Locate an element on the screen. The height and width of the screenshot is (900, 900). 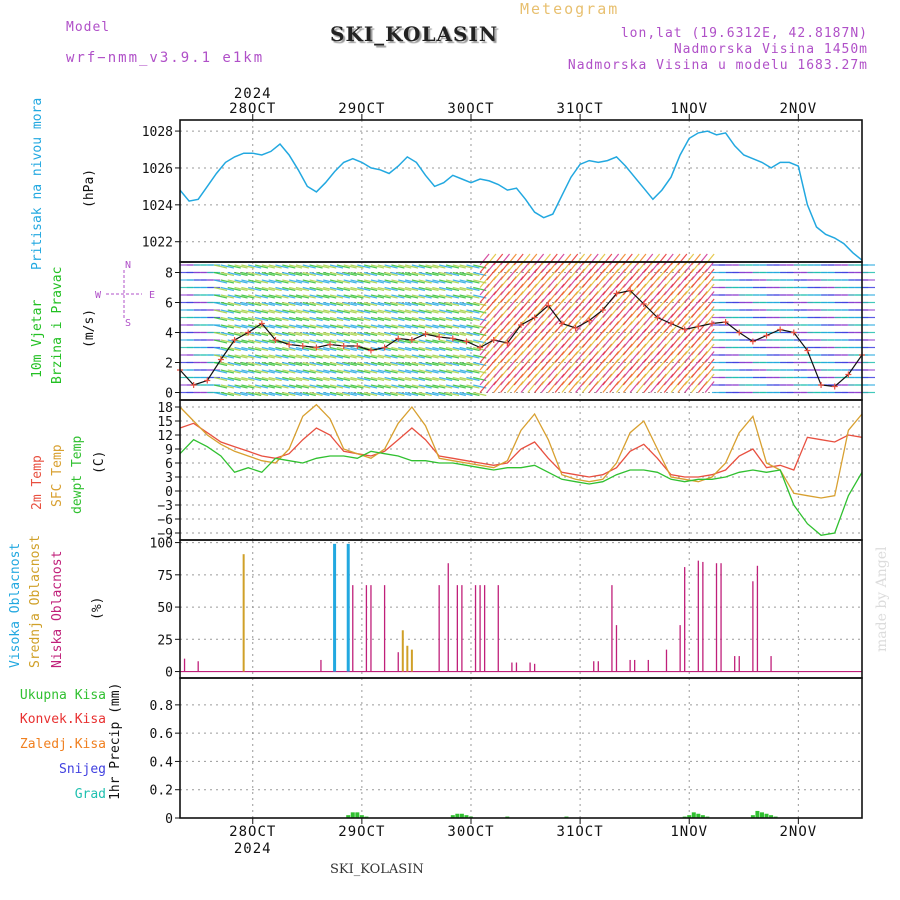
temp-ytick-label: 18 is located at coordinates (165, 408).